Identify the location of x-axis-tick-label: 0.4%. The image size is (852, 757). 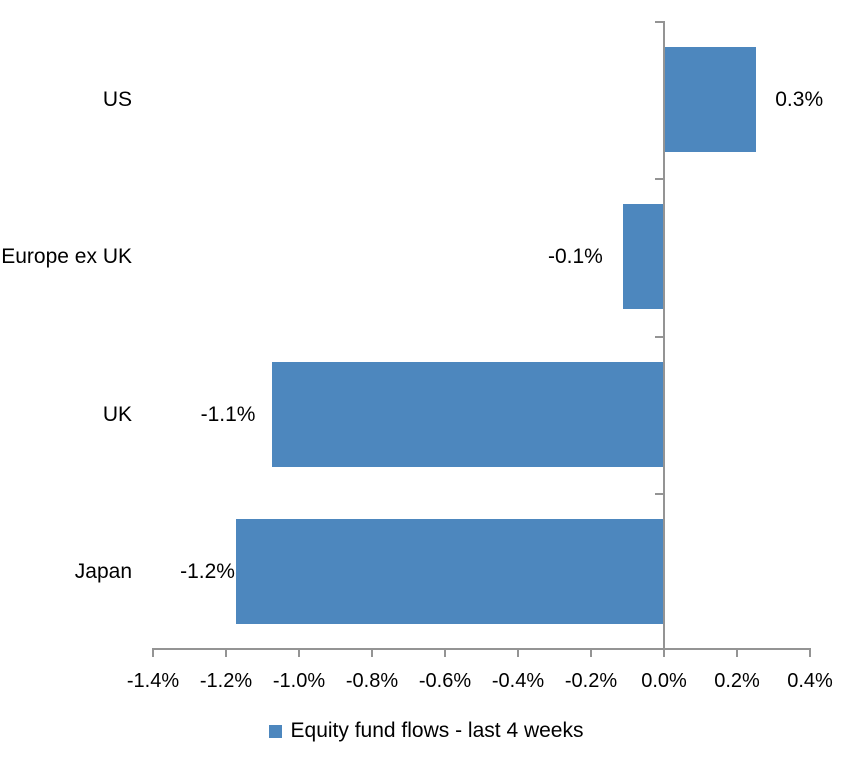
(810, 681).